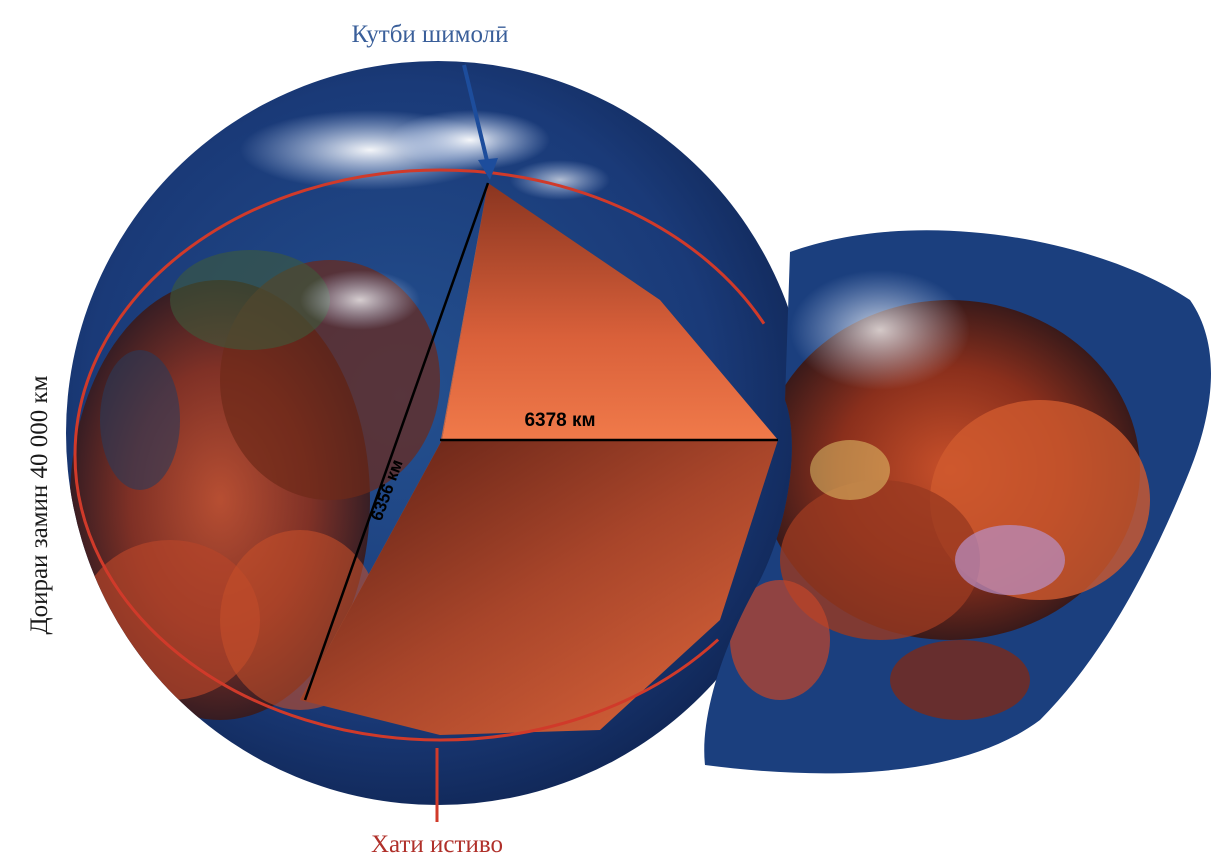 This screenshot has height=858, width=1212. What do you see at coordinates (610, 311) in the screenshot?
I see `cut-face-upper` at bounding box center [610, 311].